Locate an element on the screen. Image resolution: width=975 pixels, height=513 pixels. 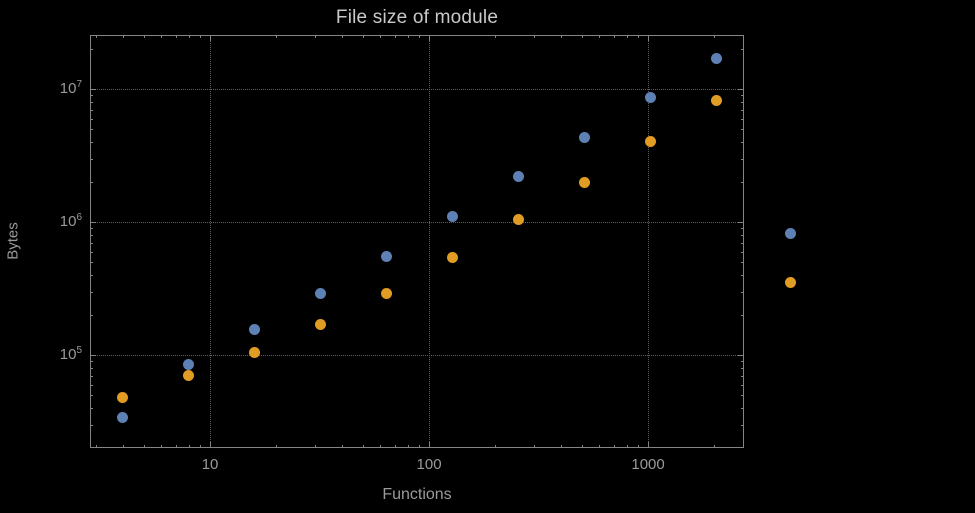
y-tick-exponent: 5 is located at coordinates (79, 351).